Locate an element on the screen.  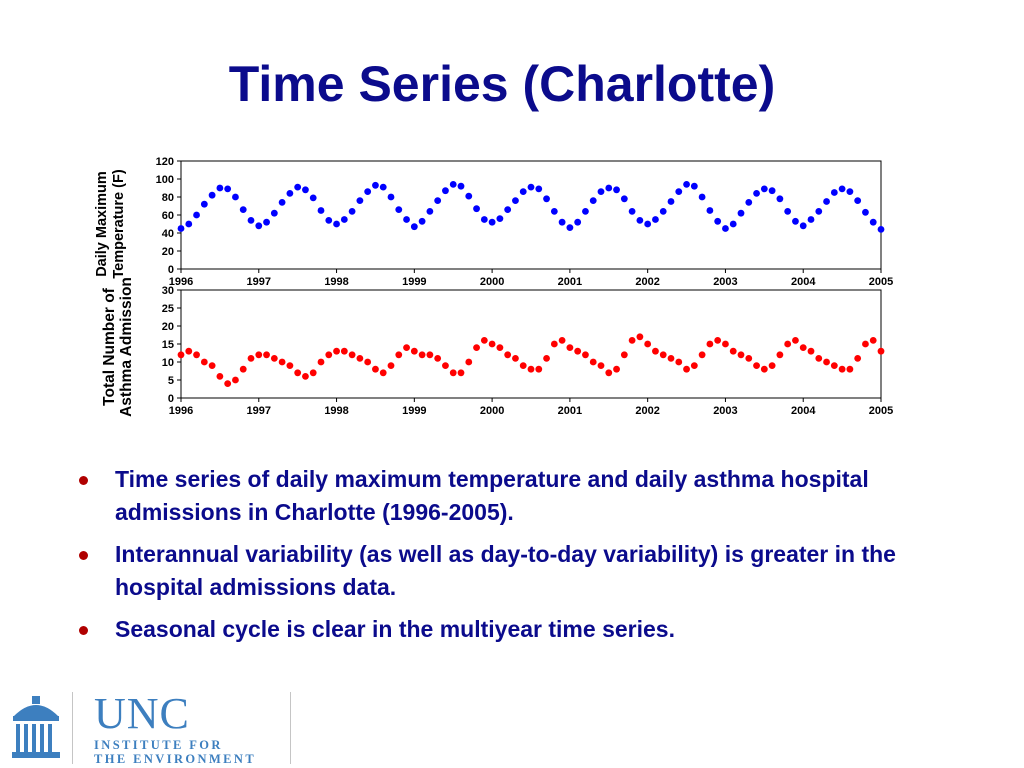
bullet-dot-icon is located at coordinates (83, 630).